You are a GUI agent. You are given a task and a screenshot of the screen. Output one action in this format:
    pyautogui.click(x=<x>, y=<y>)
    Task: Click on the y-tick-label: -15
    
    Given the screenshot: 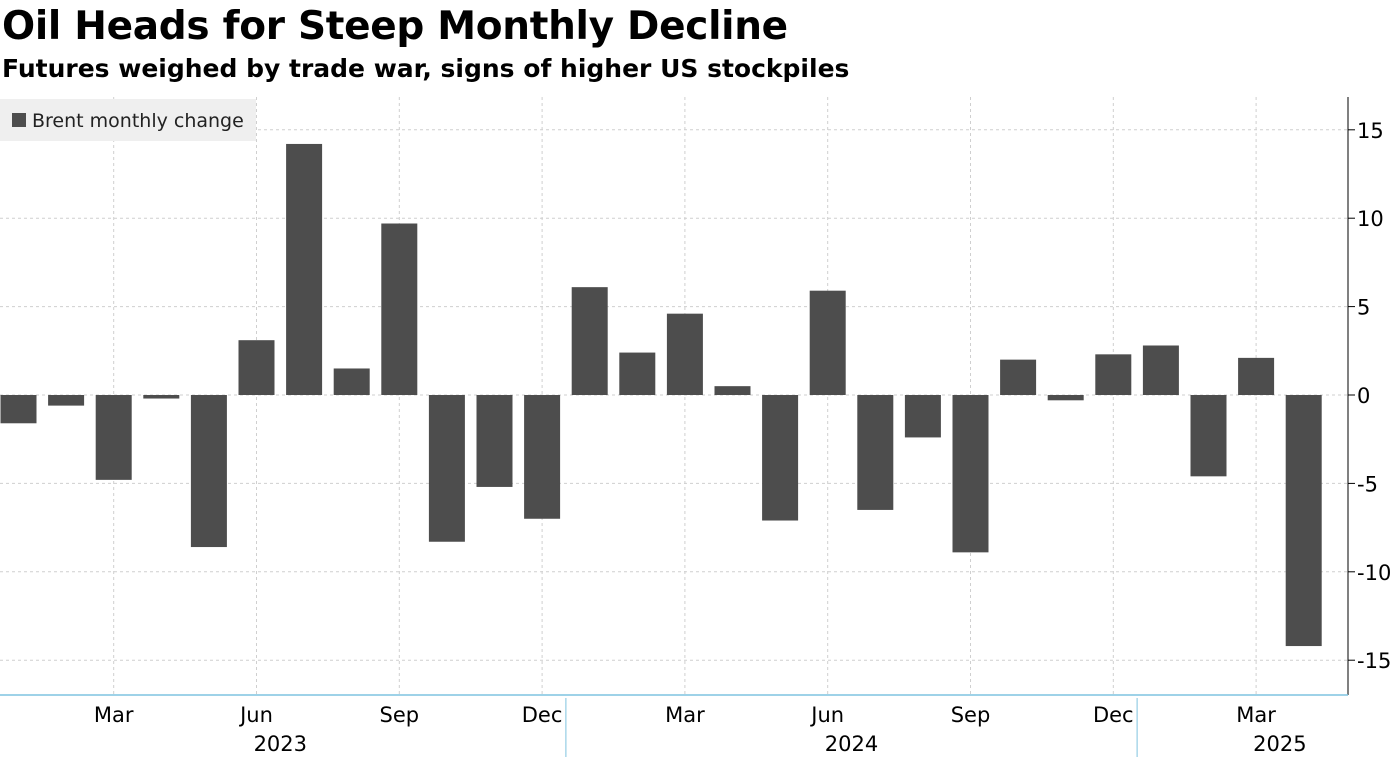 What is the action you would take?
    pyautogui.click(x=1374, y=661)
    